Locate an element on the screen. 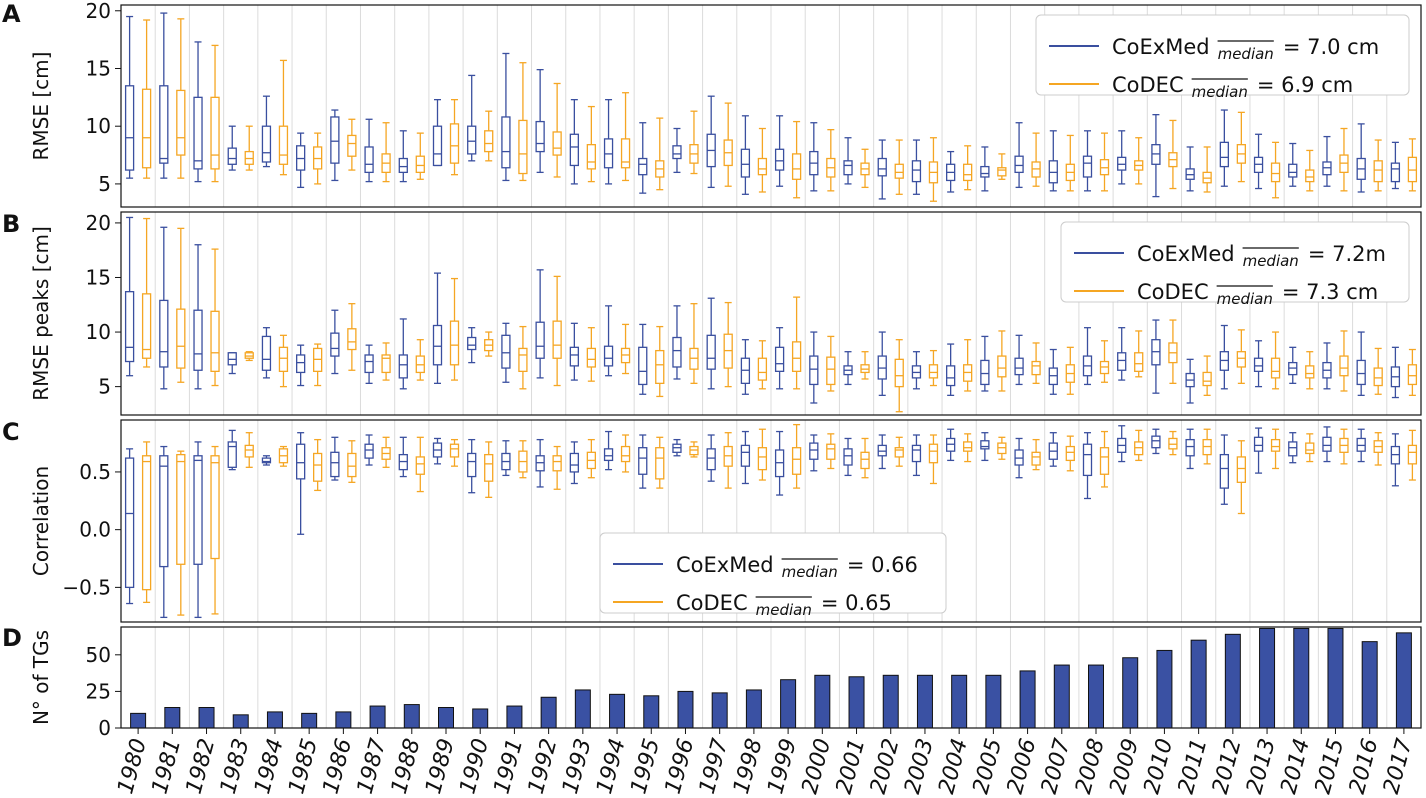  box-coexmed-1988 is located at coordinates (403, 457).